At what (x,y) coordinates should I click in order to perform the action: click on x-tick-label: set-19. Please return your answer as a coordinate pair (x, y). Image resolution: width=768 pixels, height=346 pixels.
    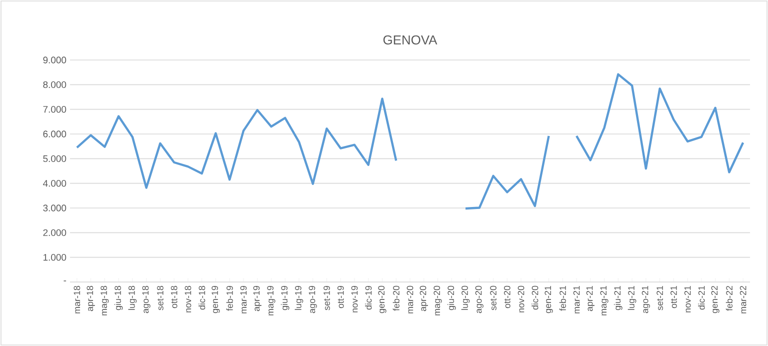
    Looking at the image, I should click on (327, 298).